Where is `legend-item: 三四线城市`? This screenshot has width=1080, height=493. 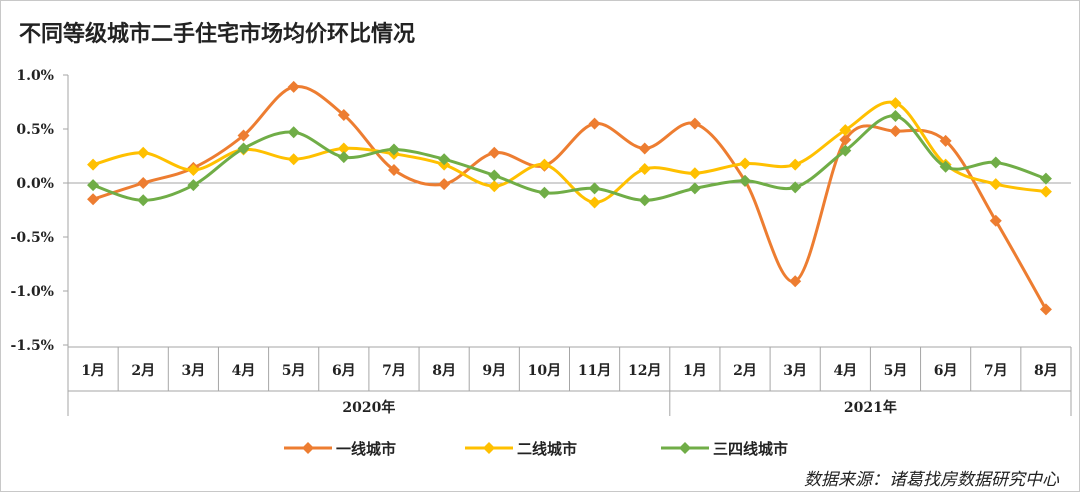
legend-item: 三四线城市 is located at coordinates (724, 449).